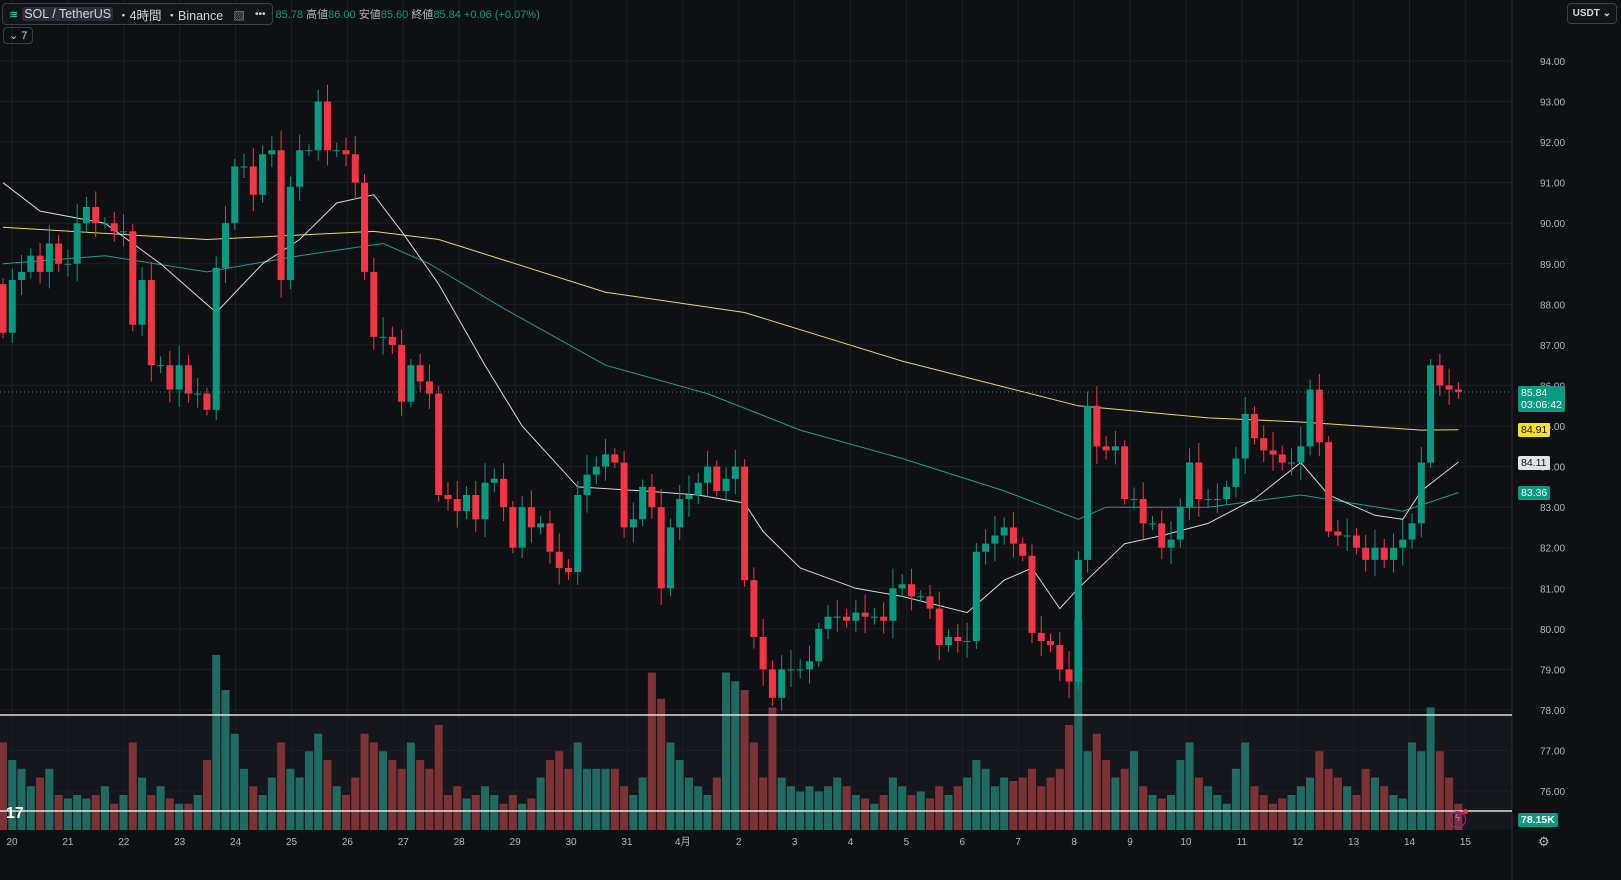 The image size is (1621, 880). What do you see at coordinates (1552, 630) in the screenshot?
I see `y-tick-label: 80.00` at bounding box center [1552, 630].